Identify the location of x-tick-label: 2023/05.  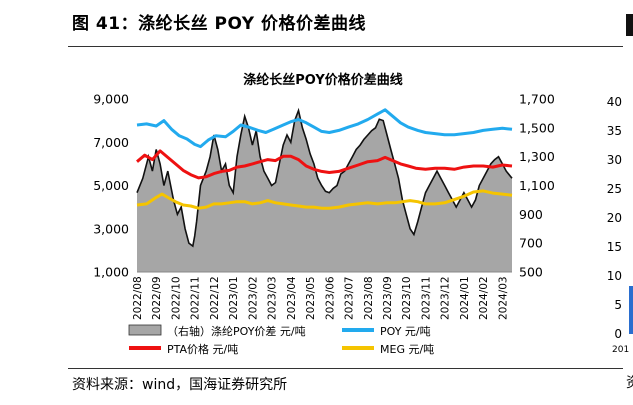
(311, 298).